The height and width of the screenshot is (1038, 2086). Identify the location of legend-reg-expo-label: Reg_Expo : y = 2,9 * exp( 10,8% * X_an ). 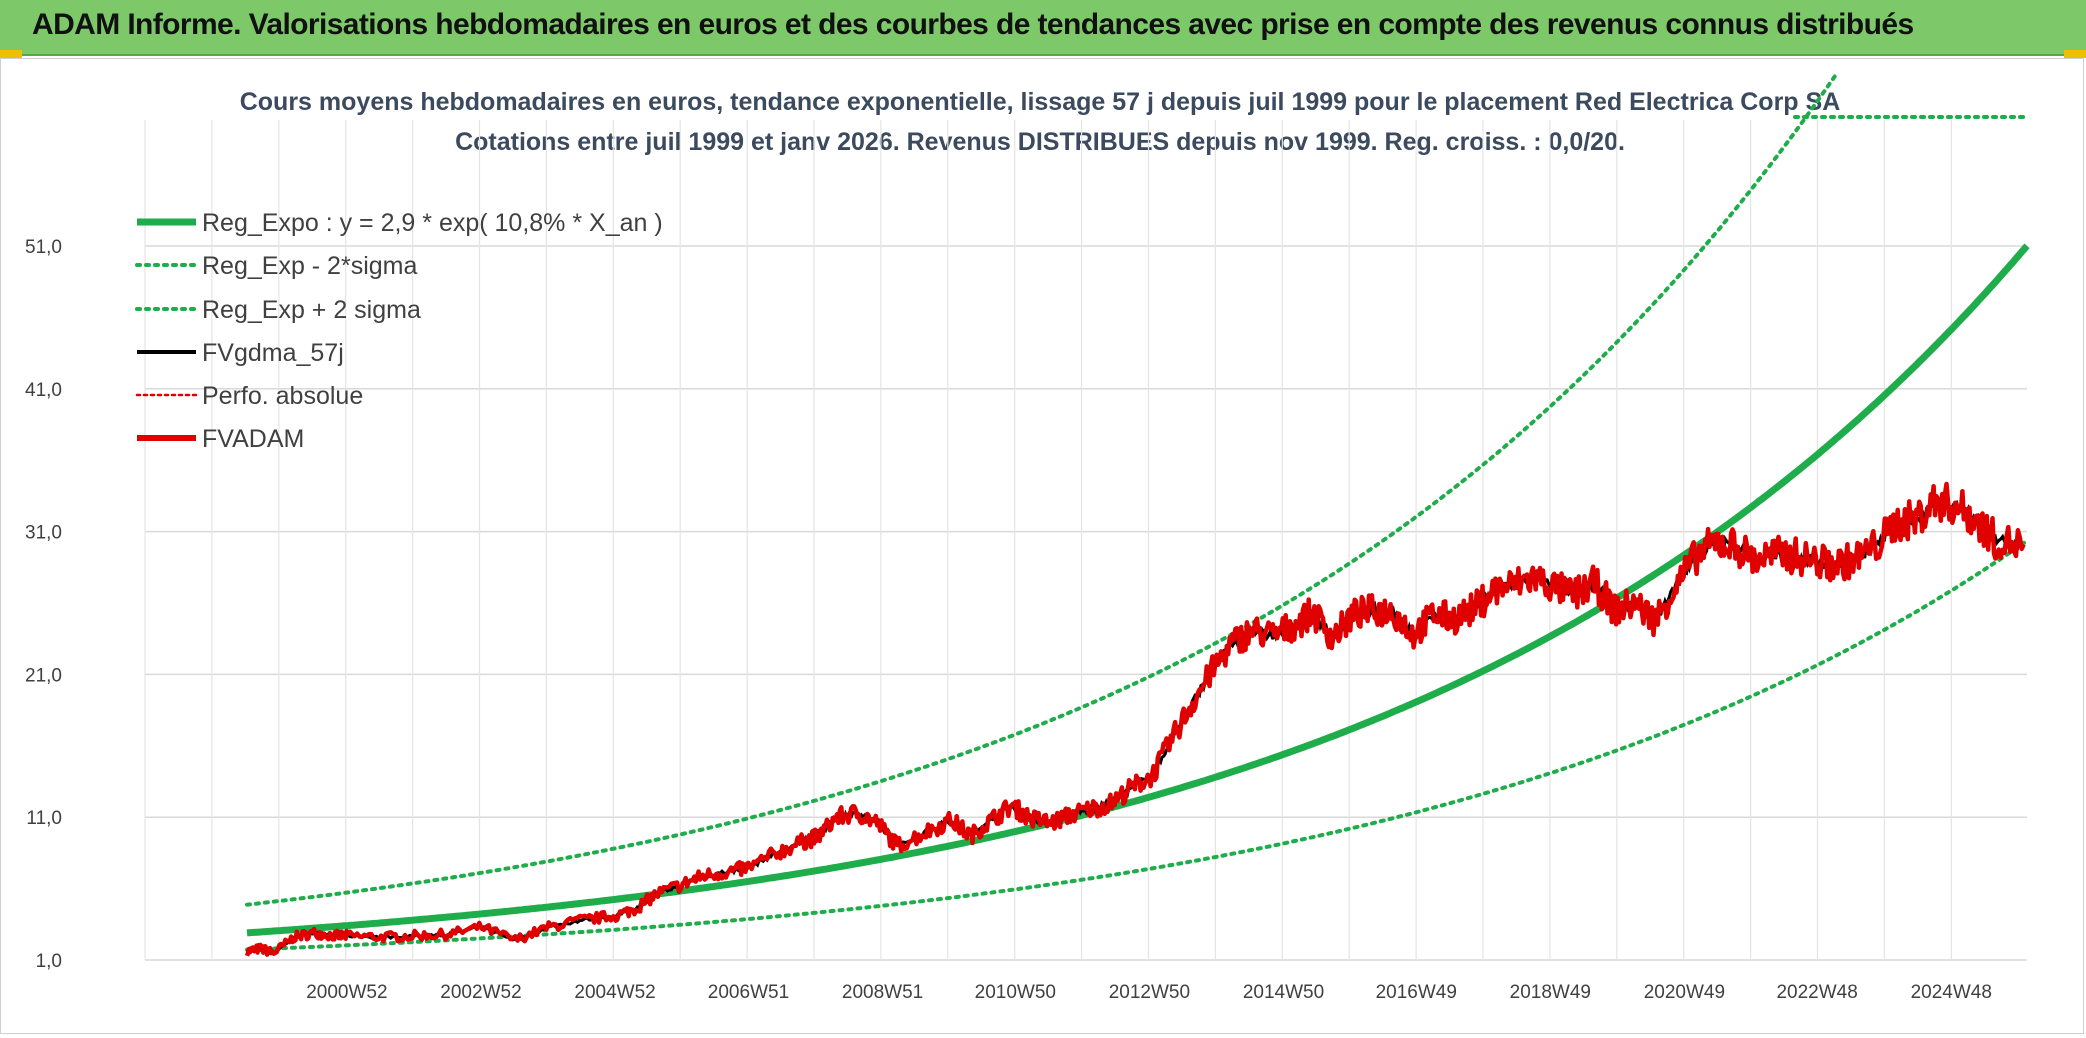
(432, 223).